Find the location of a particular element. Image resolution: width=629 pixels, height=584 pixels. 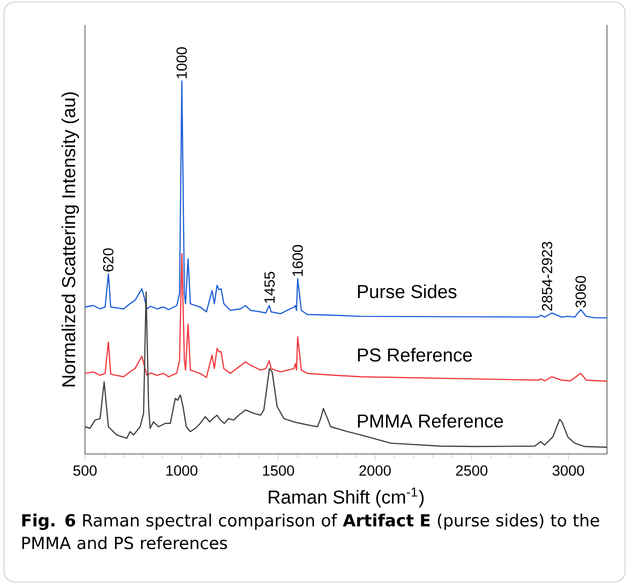

x-tick-label: 1000 is located at coordinates (182, 470).